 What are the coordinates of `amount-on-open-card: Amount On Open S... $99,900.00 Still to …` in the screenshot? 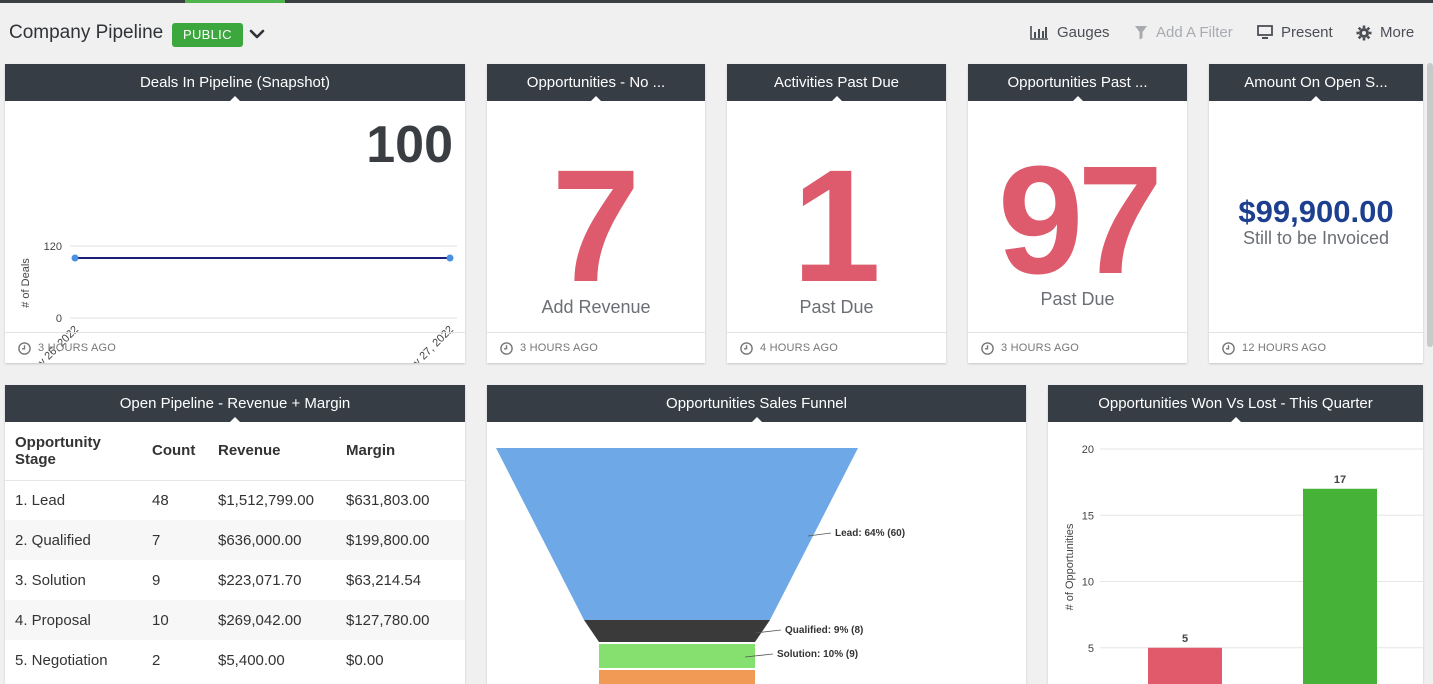 It's located at (1316, 213).